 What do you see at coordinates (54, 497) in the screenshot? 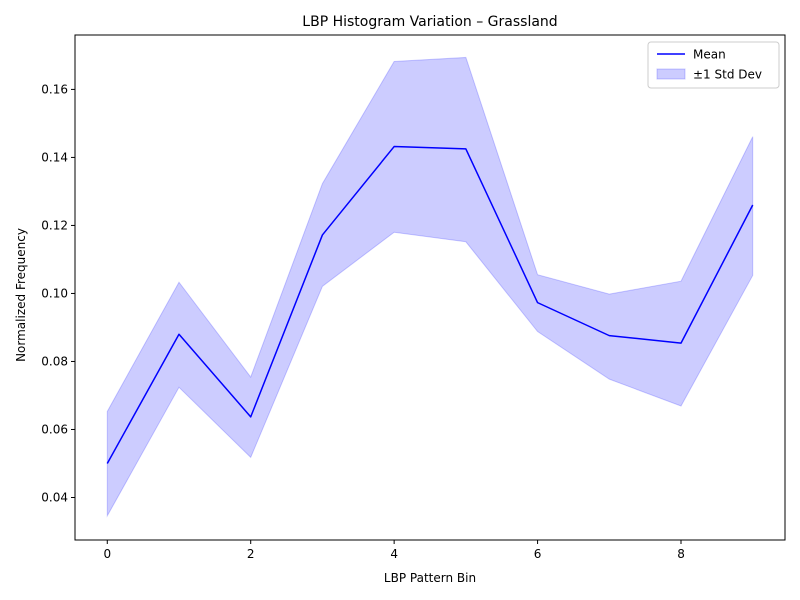
I see `y-tick-label: 0.04` at bounding box center [54, 497].